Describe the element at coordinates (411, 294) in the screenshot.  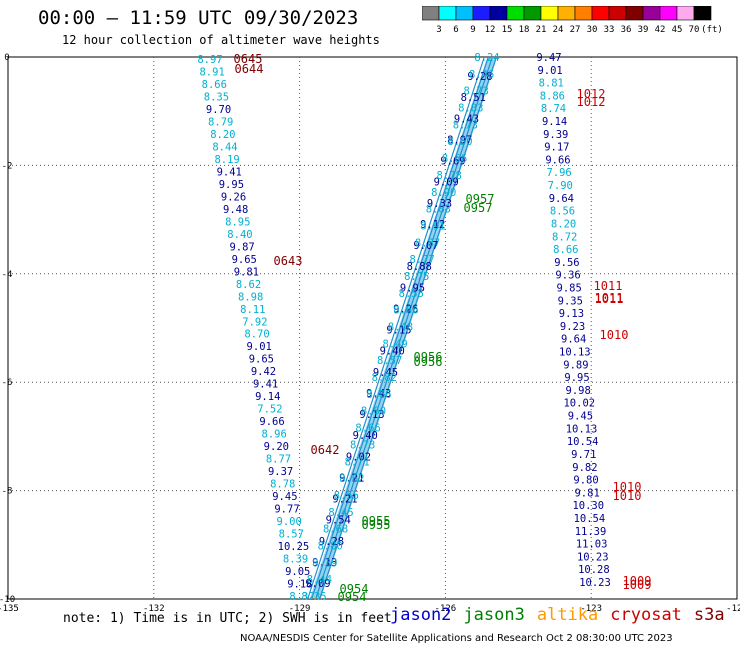
I see `swh-value-label: 8.55` at that location.